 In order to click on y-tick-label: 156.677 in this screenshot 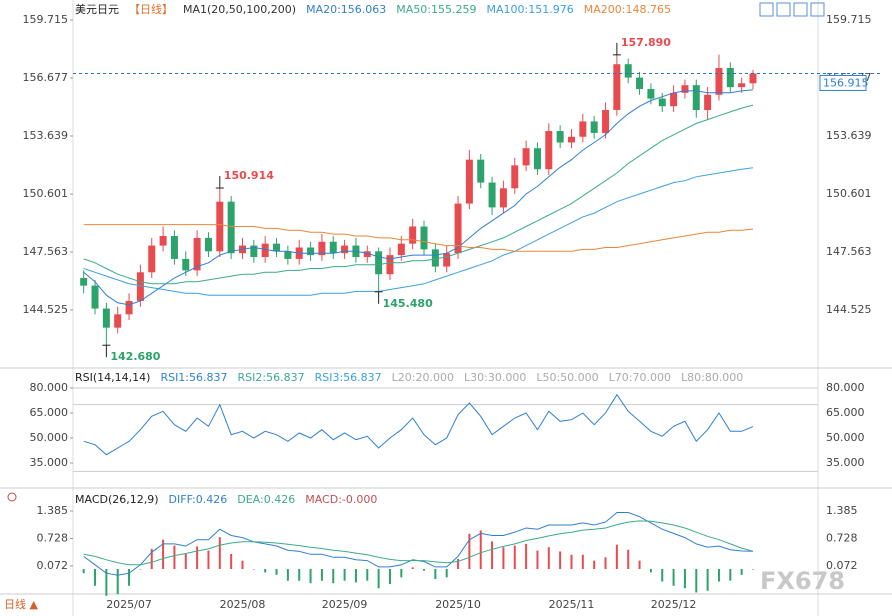, I will do `click(46, 77)`.